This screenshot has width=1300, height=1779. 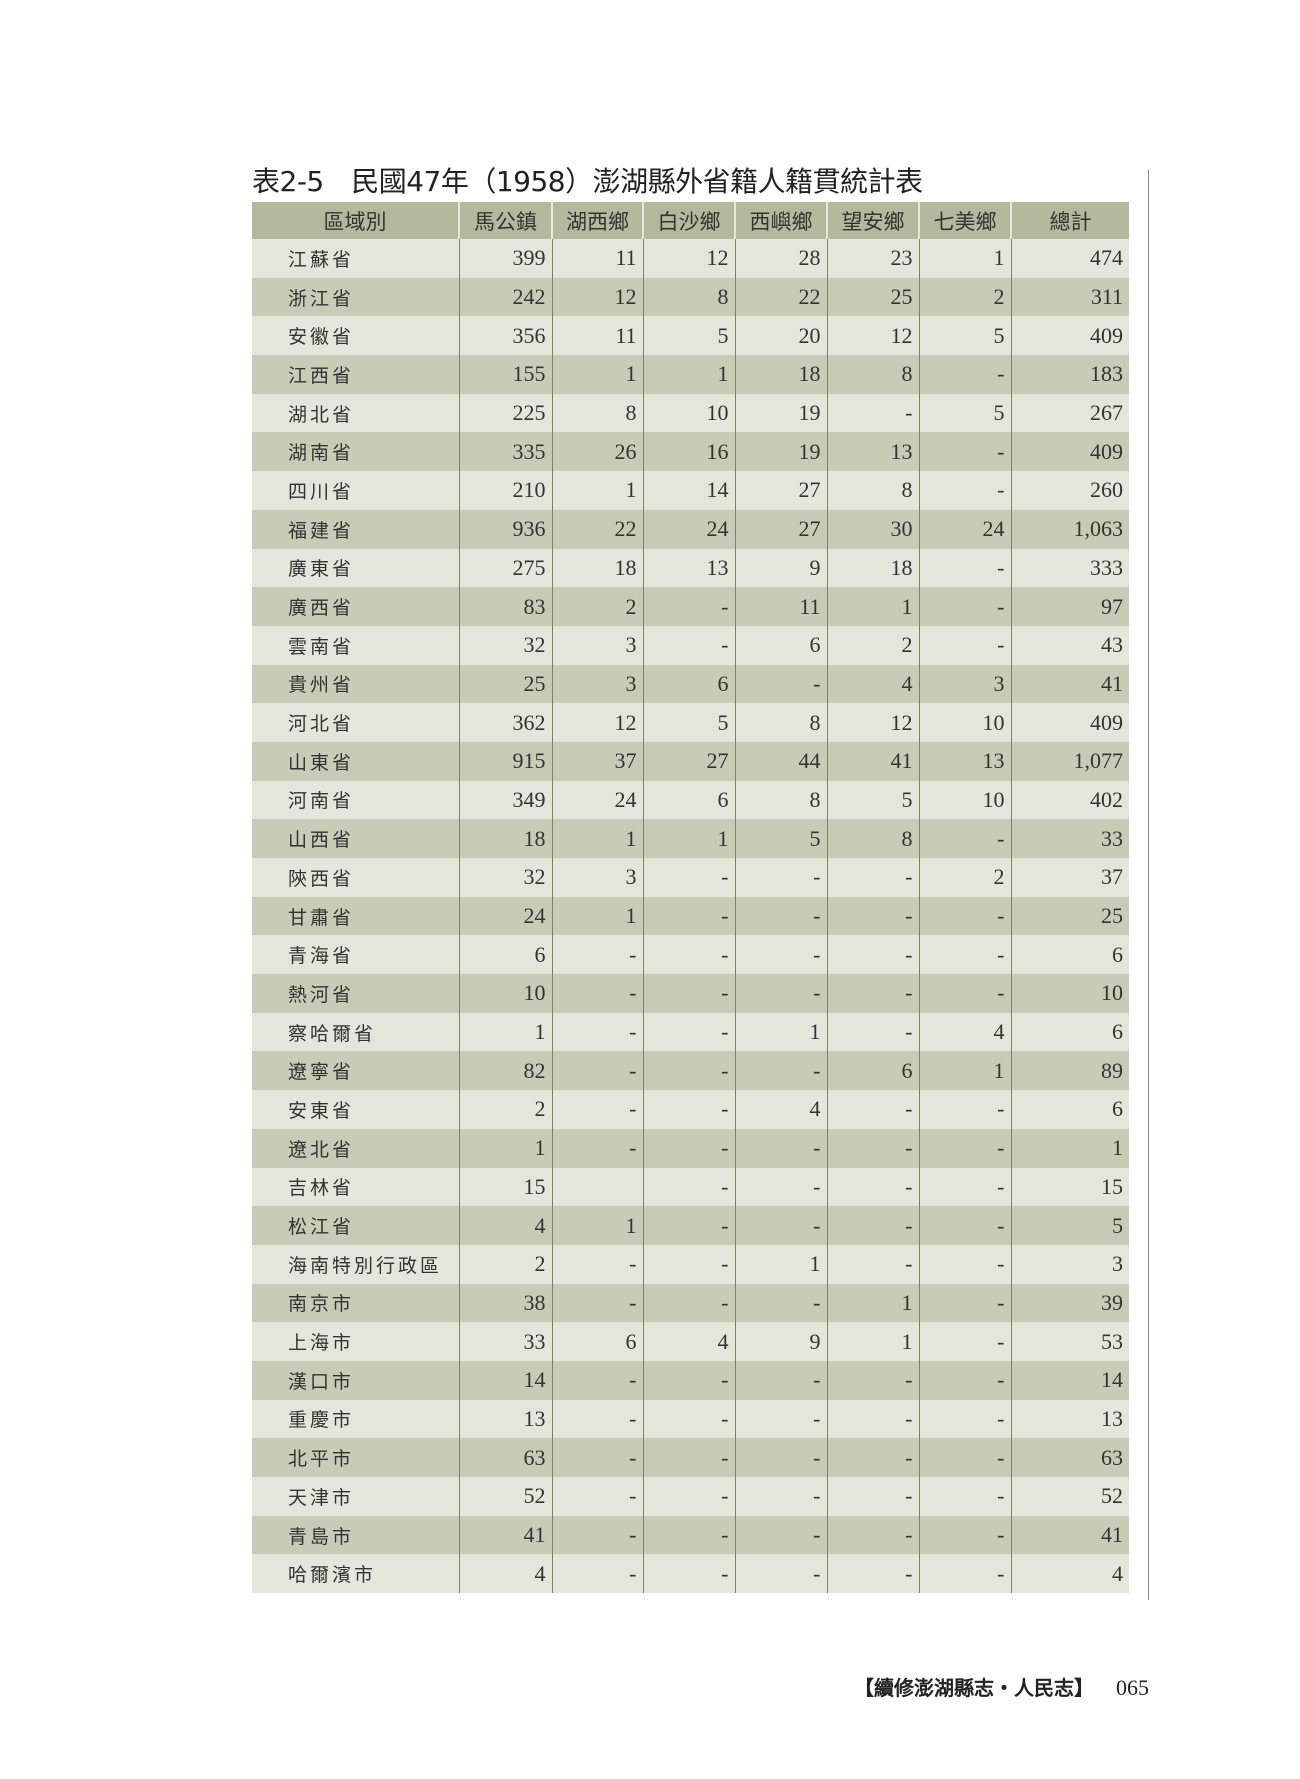 What do you see at coordinates (1132, 1687) in the screenshot?
I see `page-number: 065` at bounding box center [1132, 1687].